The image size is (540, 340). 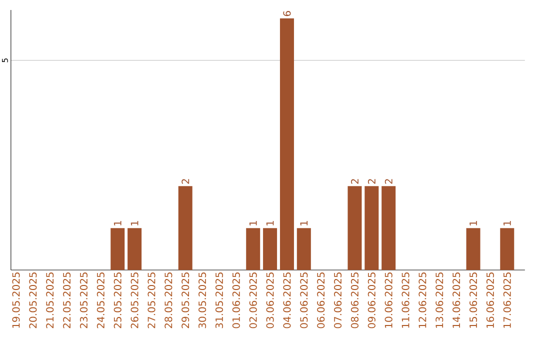 I want to click on x-tick-label: 10.06.2025, so click(x=388, y=300).